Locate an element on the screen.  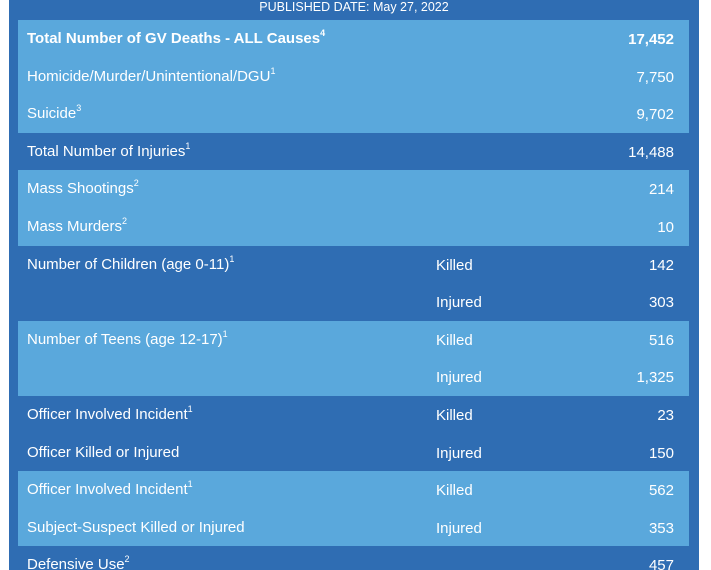
table-row: Injured 1,325 is located at coordinates (353, 377).